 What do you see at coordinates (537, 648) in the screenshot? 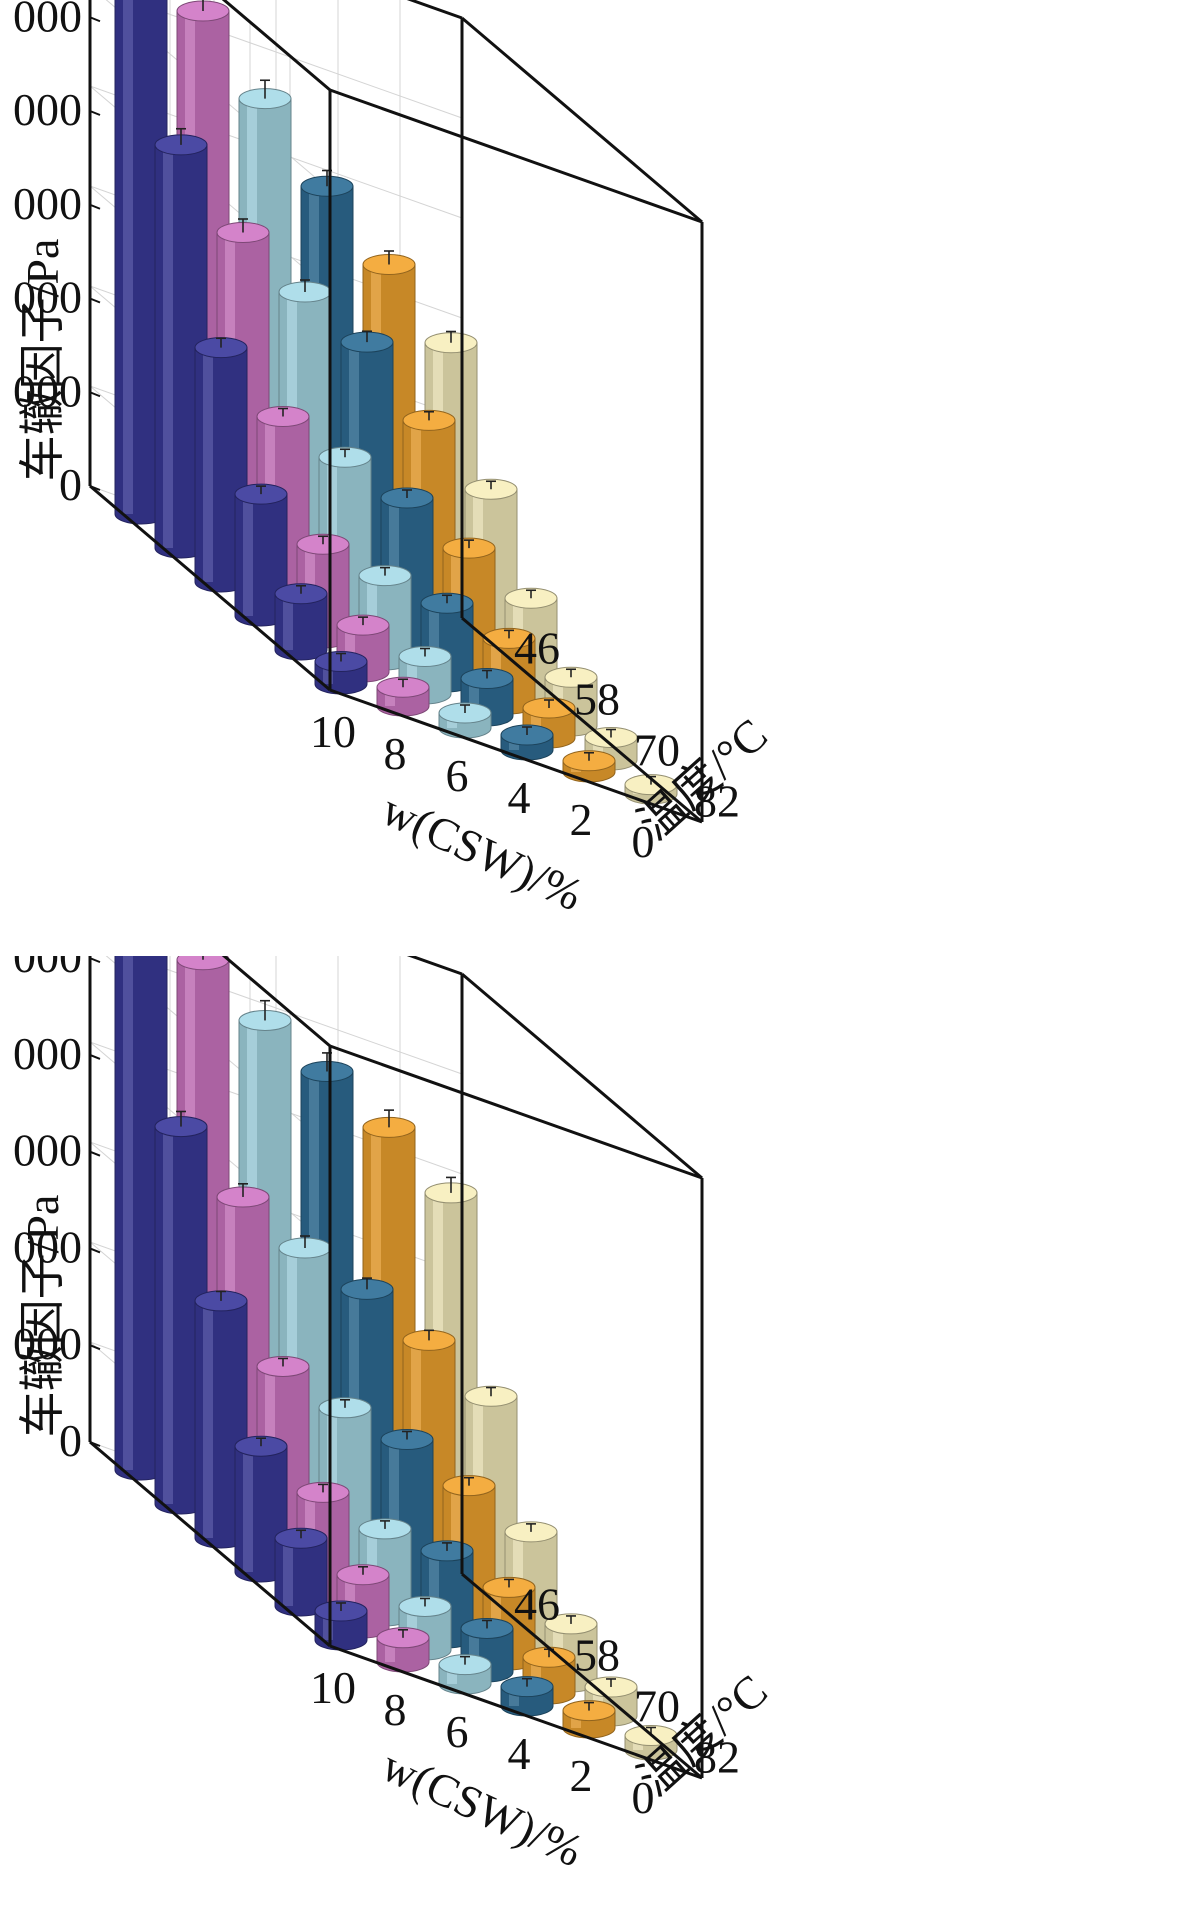
I see `temp-tick-label: 46` at bounding box center [537, 648].